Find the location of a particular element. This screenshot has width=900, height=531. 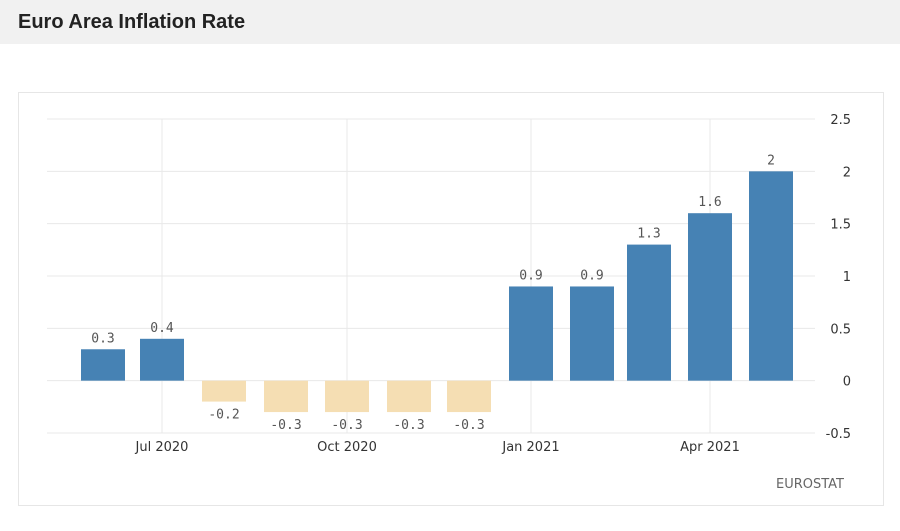

x-tick-label: Apr 2021 is located at coordinates (710, 447).